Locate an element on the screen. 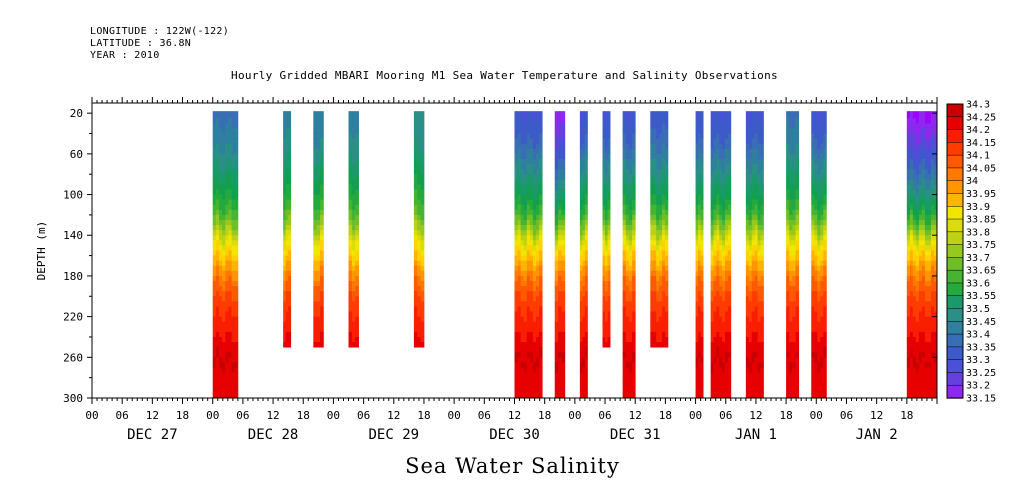 Image resolution: width=1009 pixels, height=504 pixels. colorbar-cell is located at coordinates (955, 251).